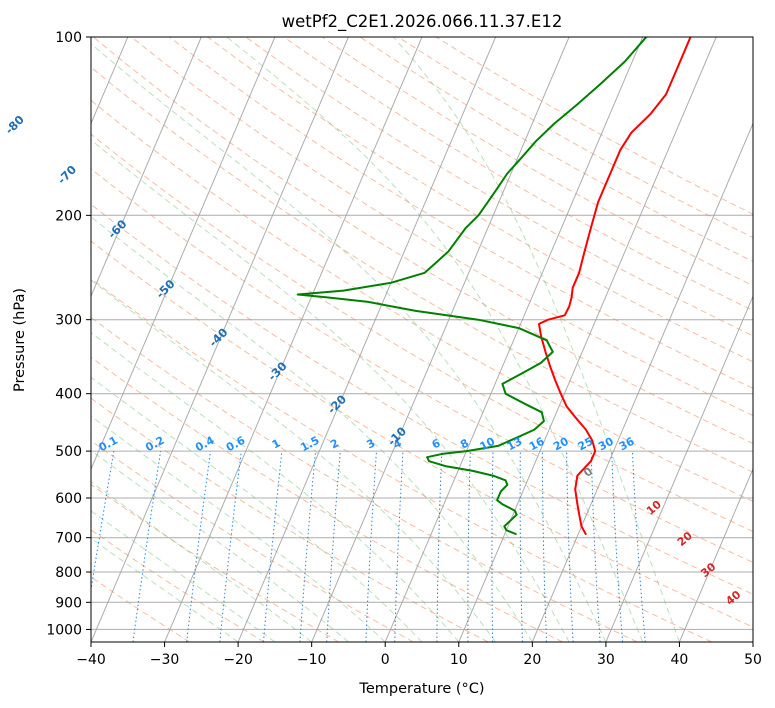 Image resolution: width=775 pixels, height=708 pixels. What do you see at coordinates (615, 286) in the screenshot?
I see `temperature-profile` at bounding box center [615, 286].